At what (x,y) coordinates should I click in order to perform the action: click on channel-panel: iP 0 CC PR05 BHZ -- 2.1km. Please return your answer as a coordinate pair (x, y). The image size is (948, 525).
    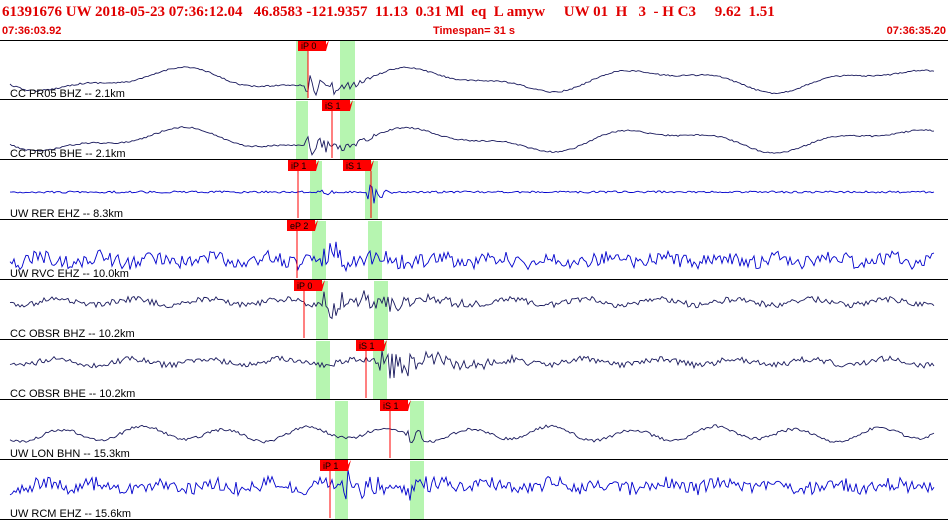
    Looking at the image, I should click on (474, 70).